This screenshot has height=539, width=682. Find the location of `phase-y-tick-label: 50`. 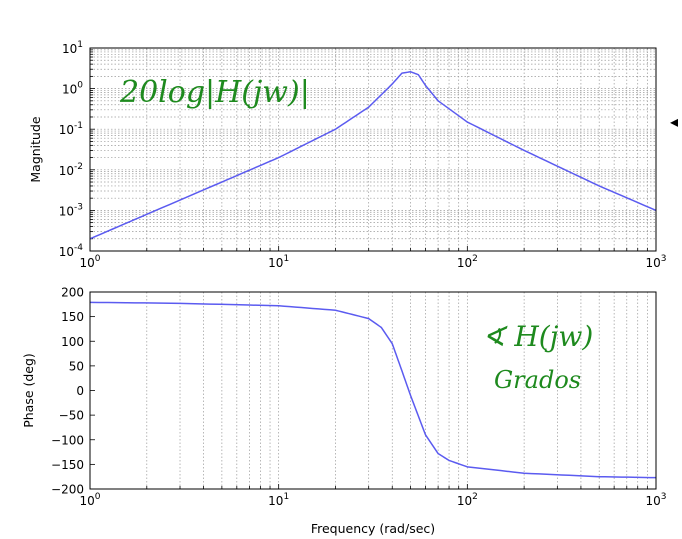

phase-y-tick-label: 50 is located at coordinates (76, 366).